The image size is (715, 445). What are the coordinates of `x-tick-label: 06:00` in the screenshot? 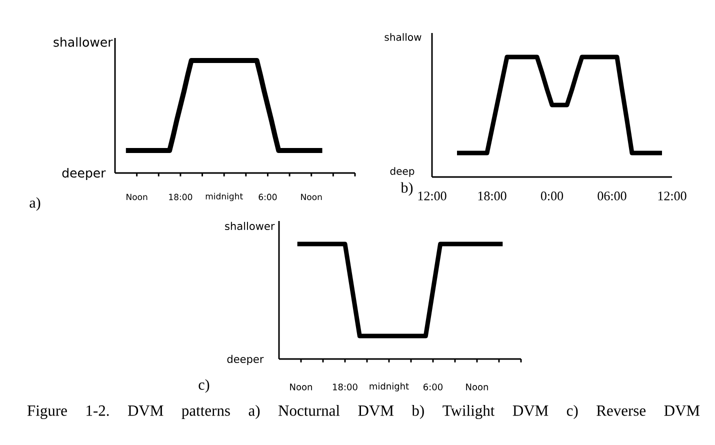 It's located at (612, 196).